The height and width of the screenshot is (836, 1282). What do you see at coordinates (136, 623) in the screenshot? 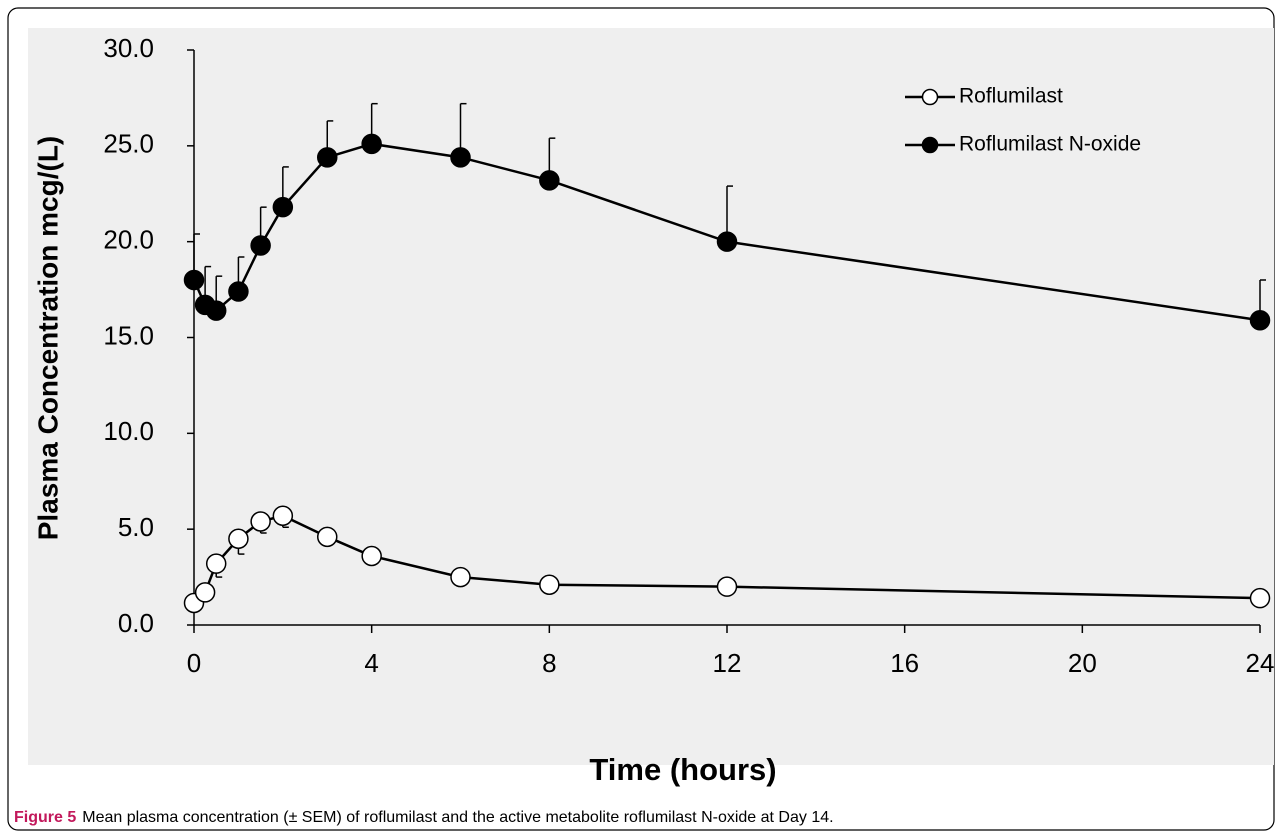
I see `y-tick-label: 0.0` at bounding box center [136, 623].